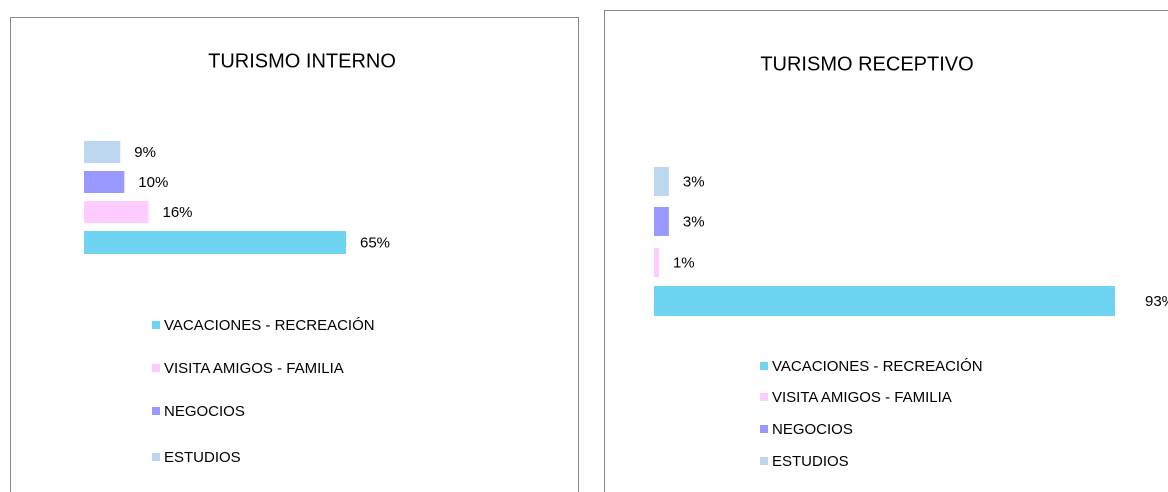 The height and width of the screenshot is (492, 1168). What do you see at coordinates (375, 242) in the screenshot?
I see `data-label: 65%` at bounding box center [375, 242].